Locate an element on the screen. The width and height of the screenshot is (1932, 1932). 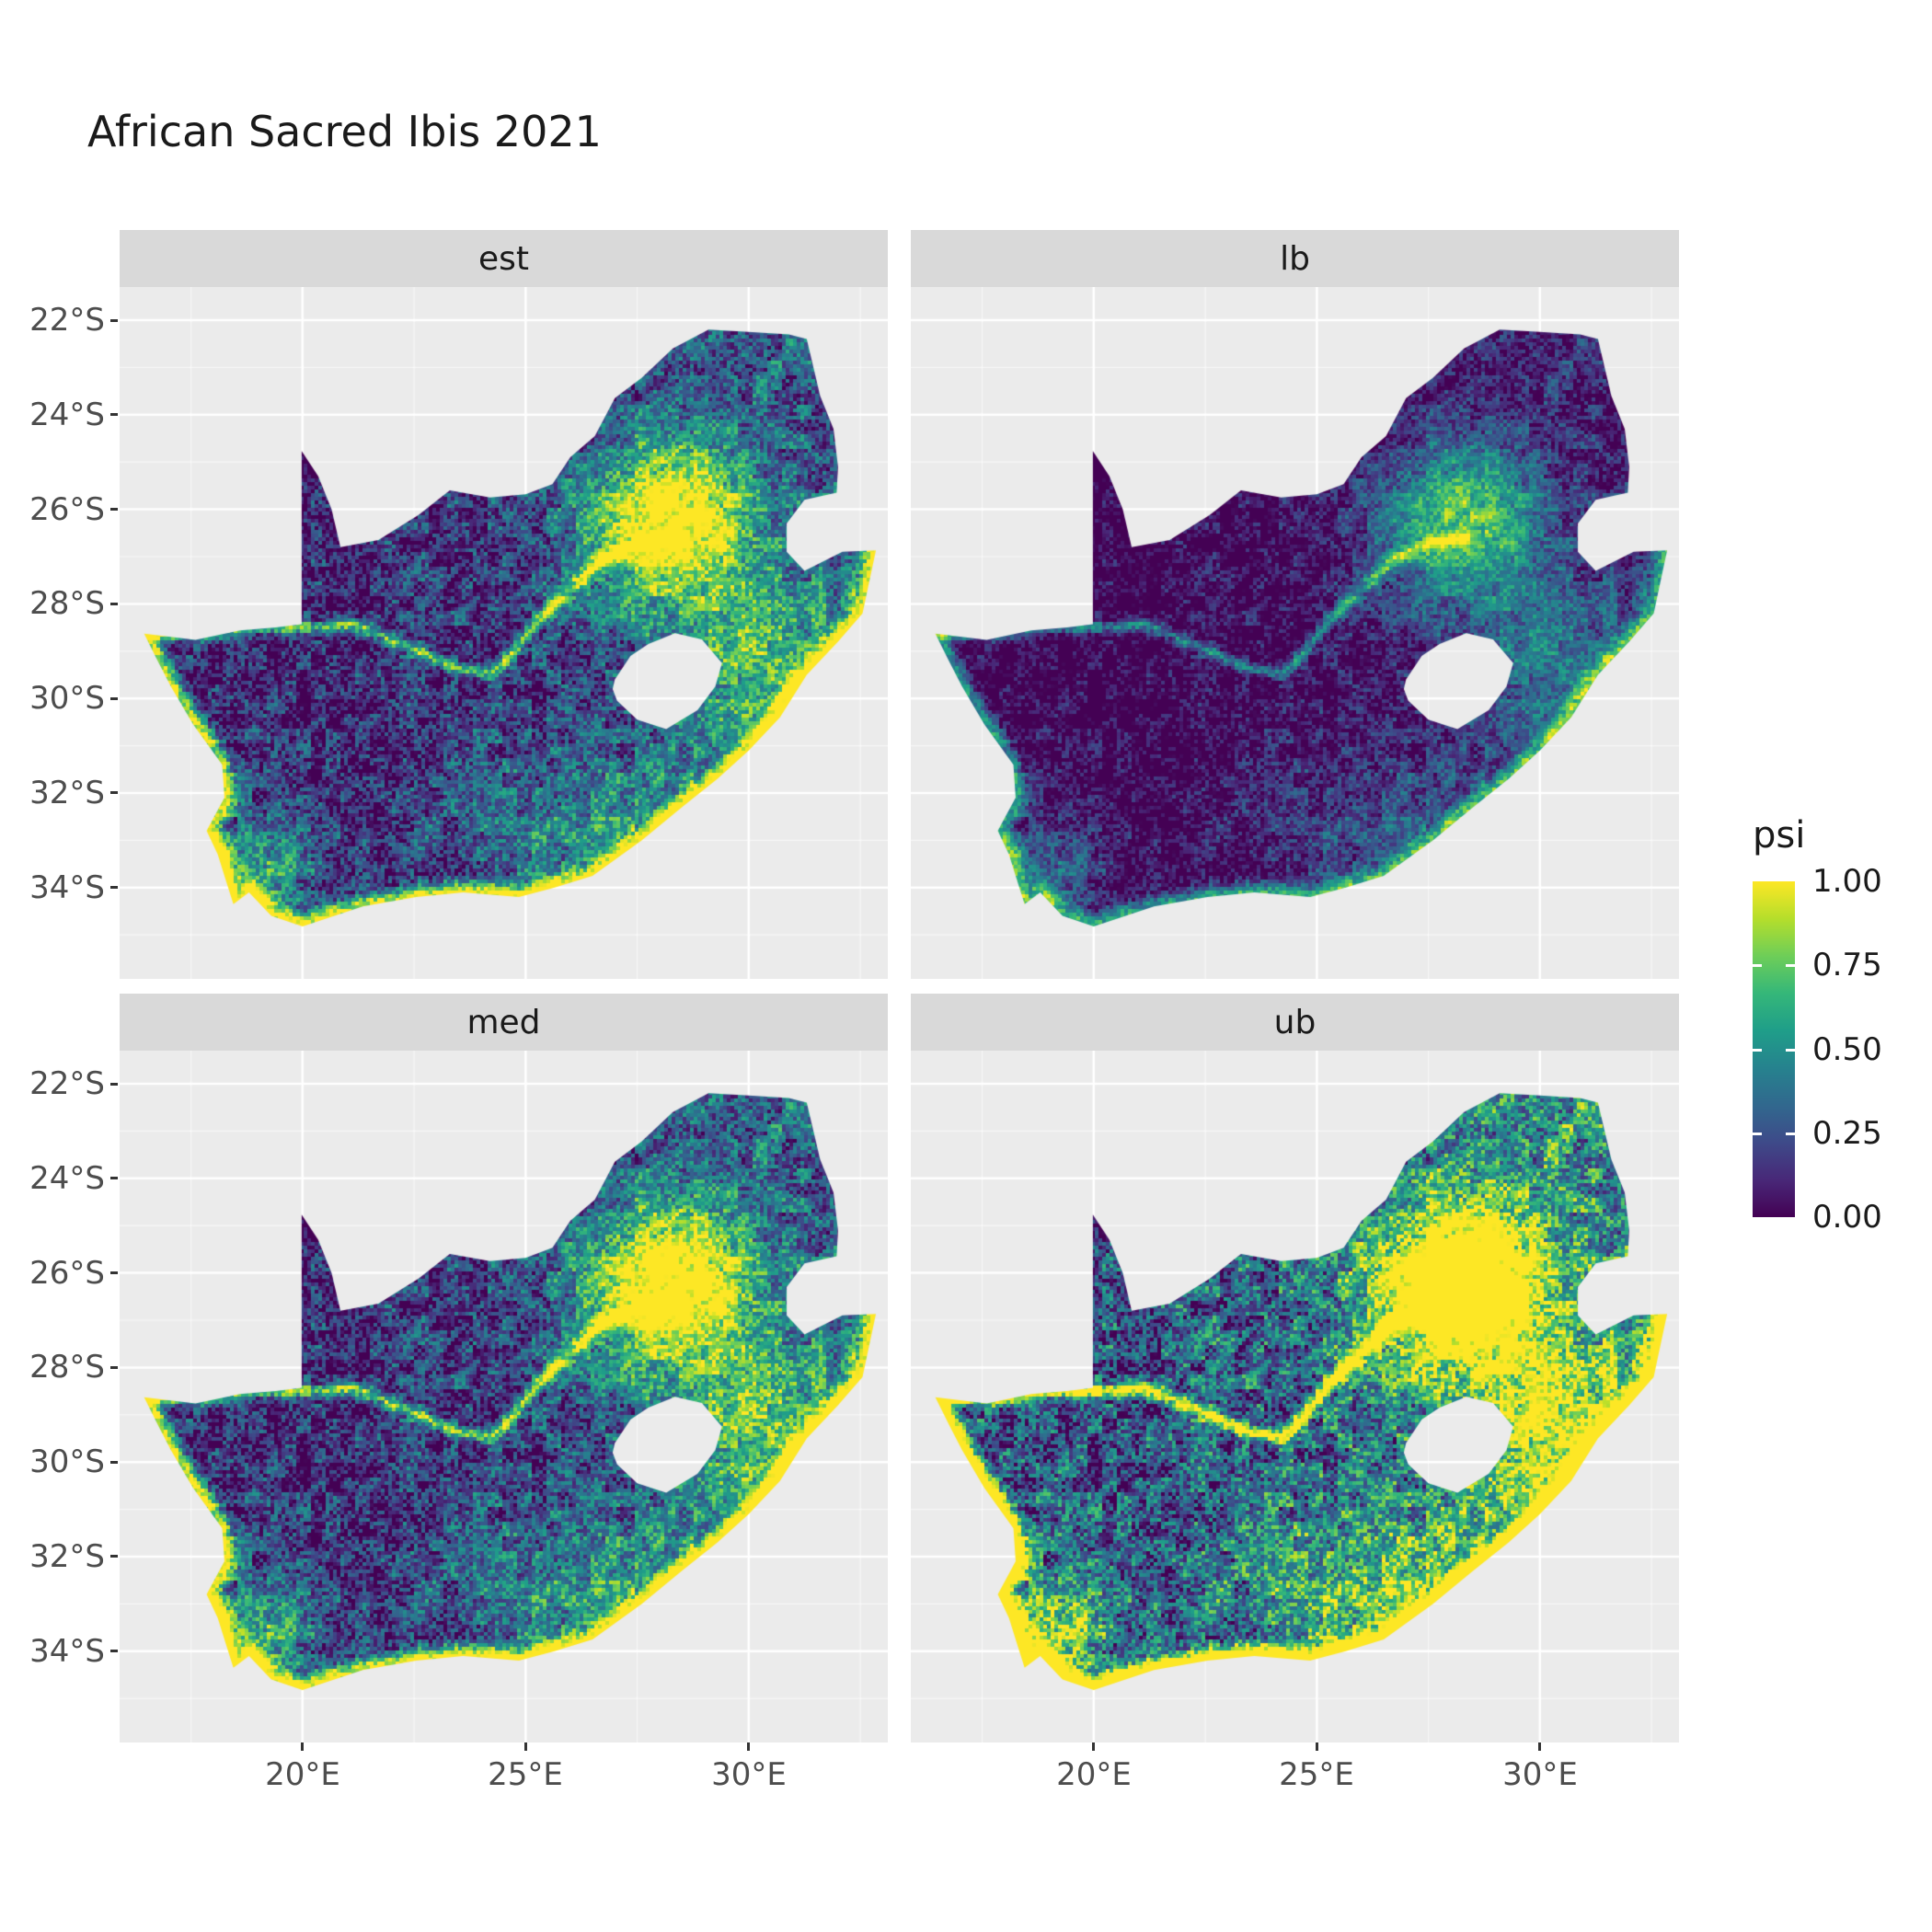
legend-tick-label: 0.00 is located at coordinates (1847, 1217).